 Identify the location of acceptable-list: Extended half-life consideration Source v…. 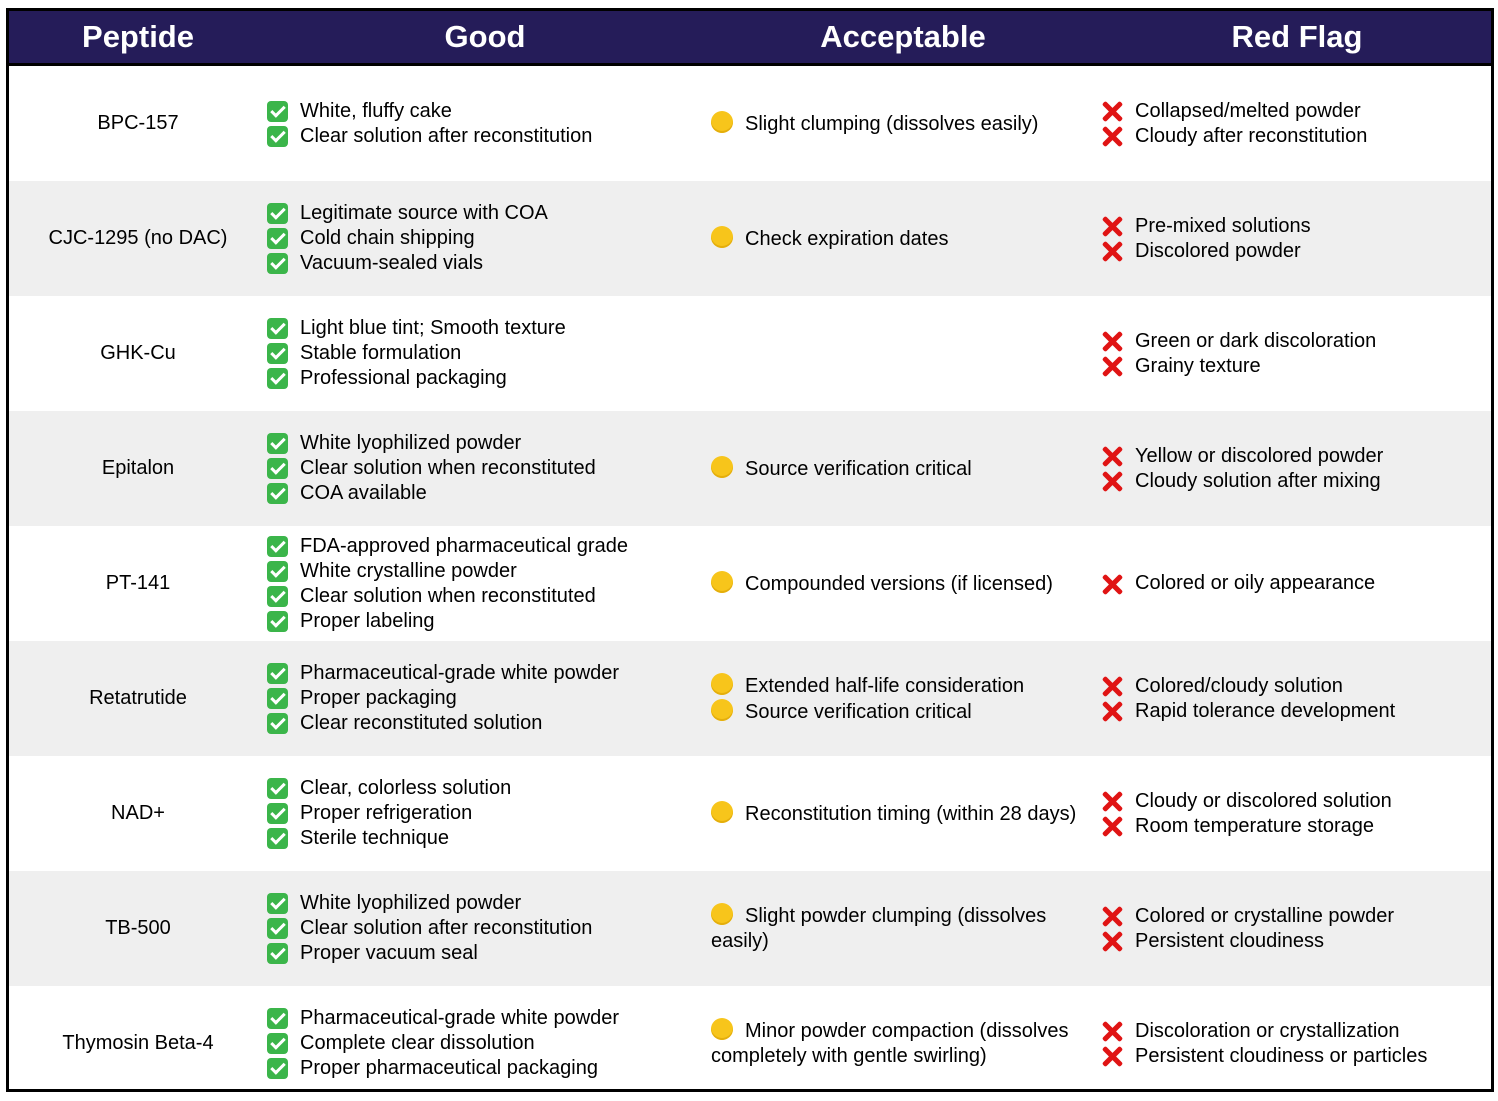
(867, 698).